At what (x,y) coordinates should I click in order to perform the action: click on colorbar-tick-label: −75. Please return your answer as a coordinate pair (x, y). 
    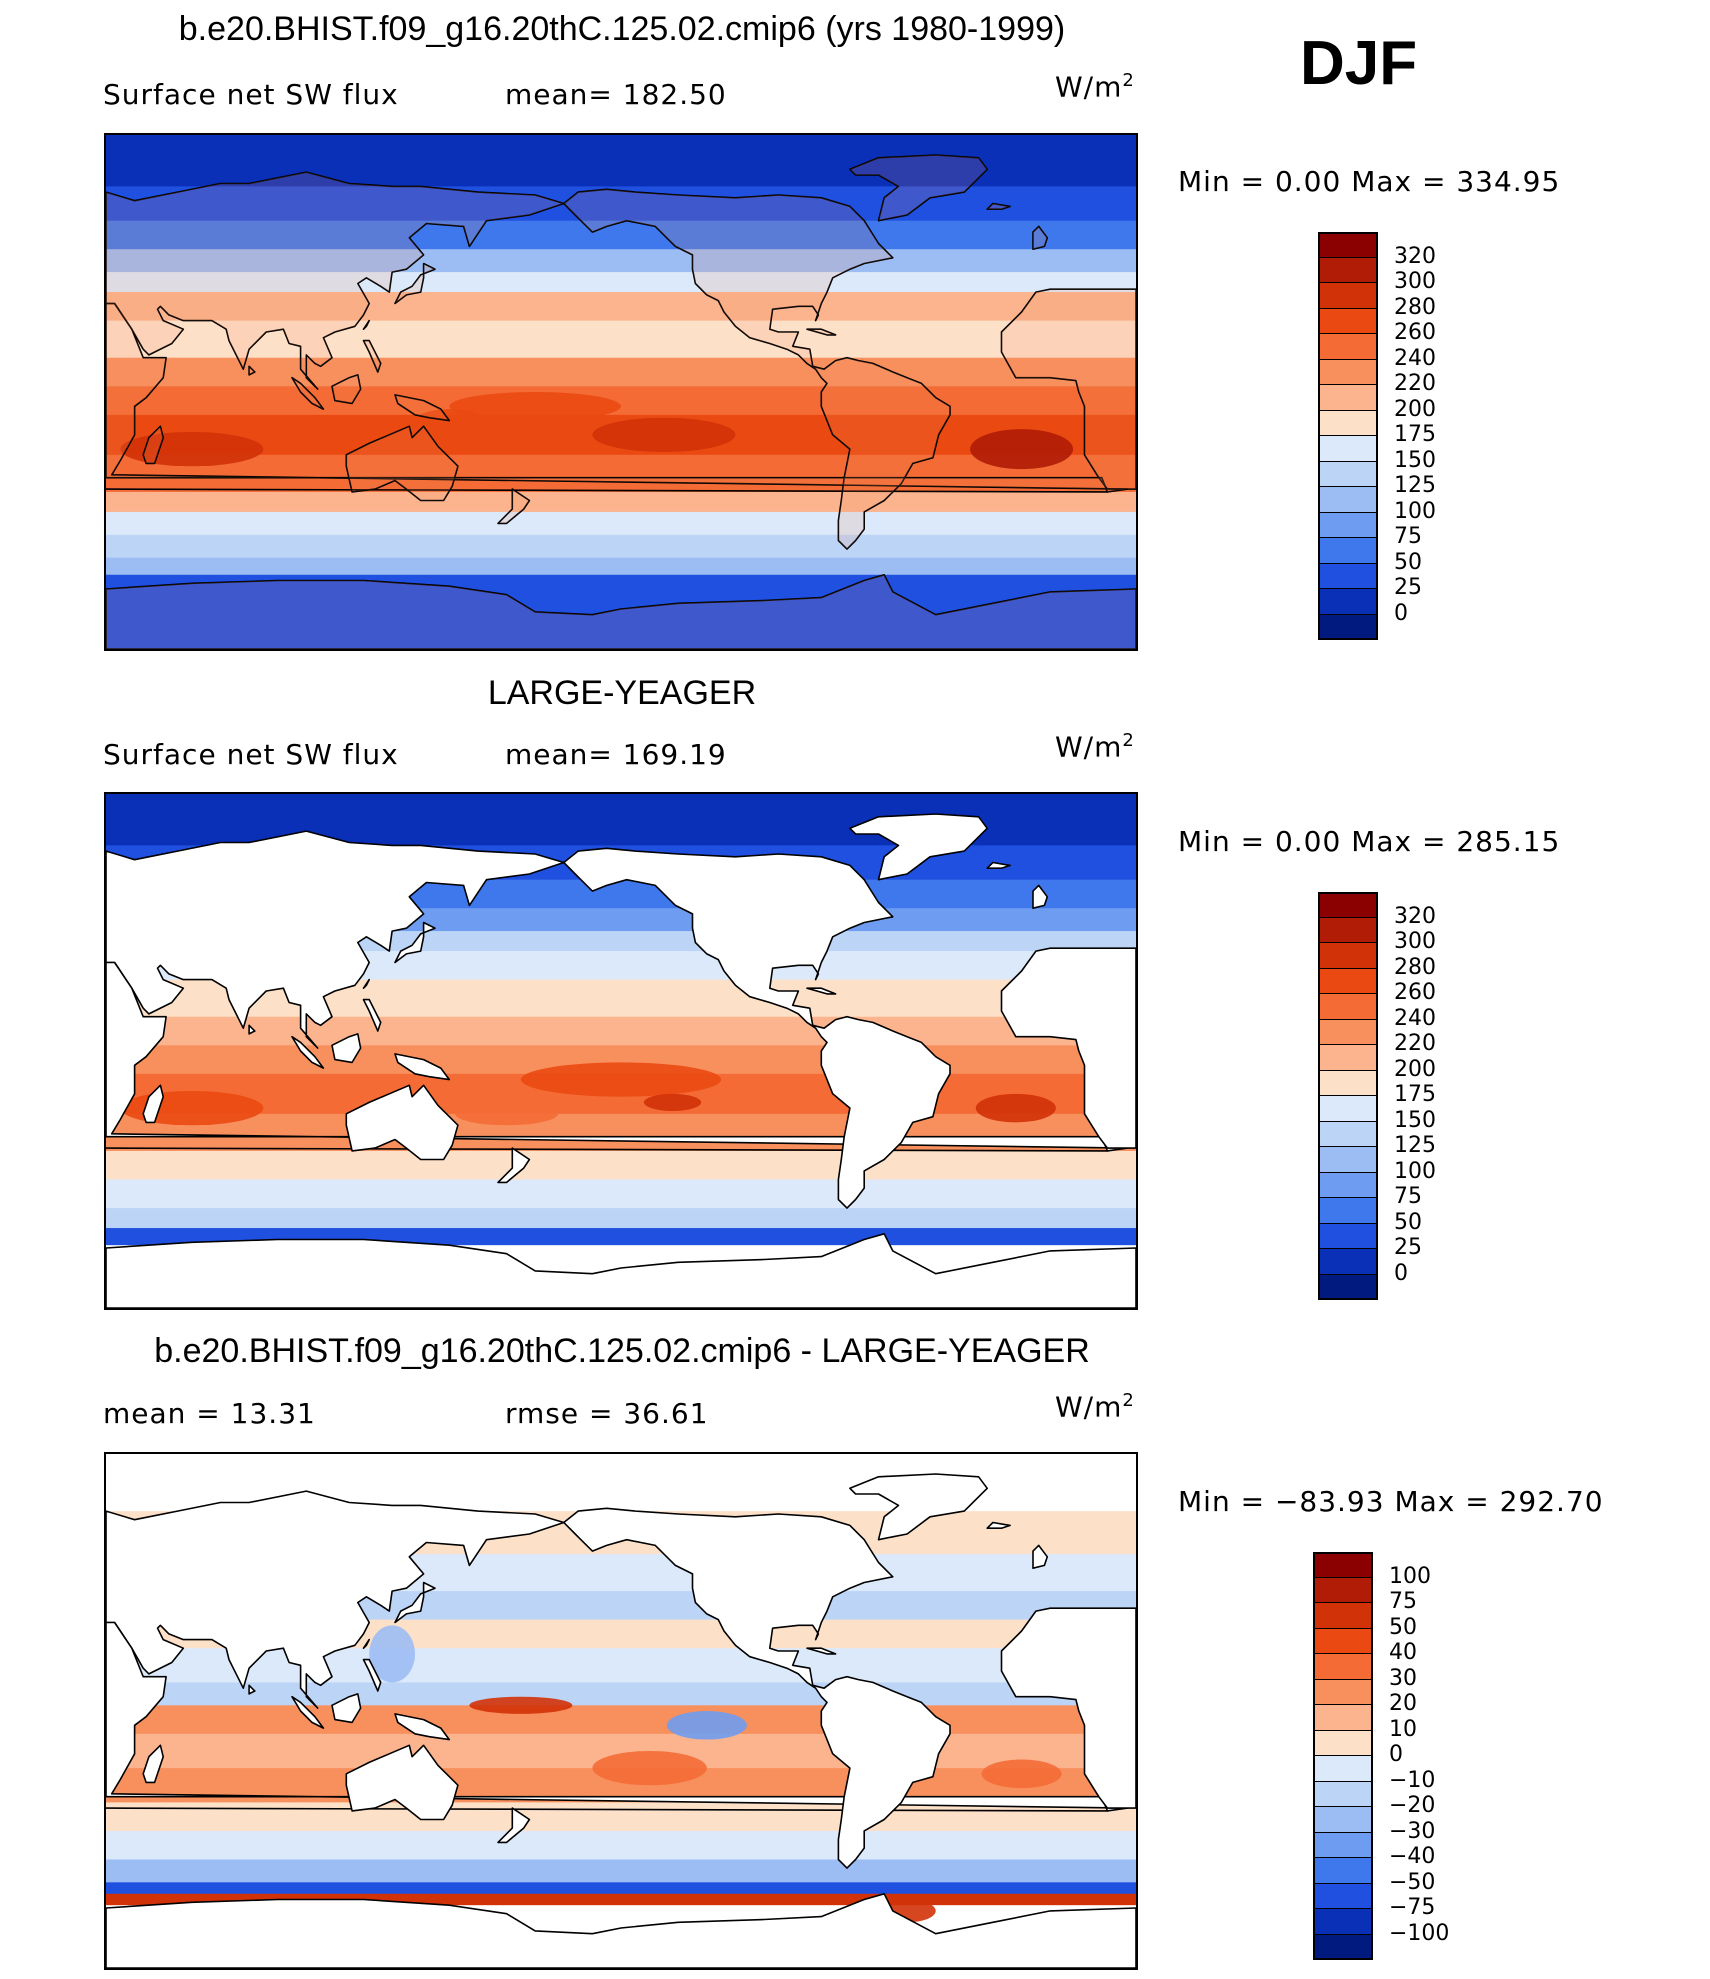
    Looking at the image, I should click on (1412, 1907).